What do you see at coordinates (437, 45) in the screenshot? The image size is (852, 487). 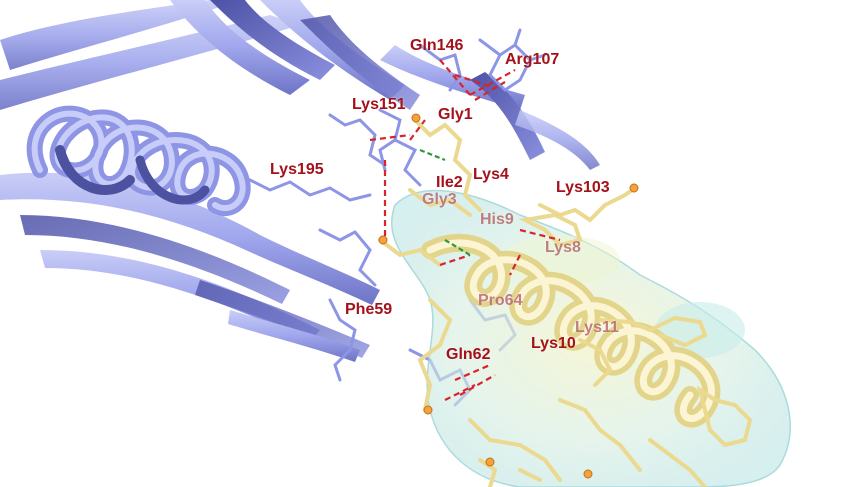 I see `residue-label-gln146: Gln146` at bounding box center [437, 45].